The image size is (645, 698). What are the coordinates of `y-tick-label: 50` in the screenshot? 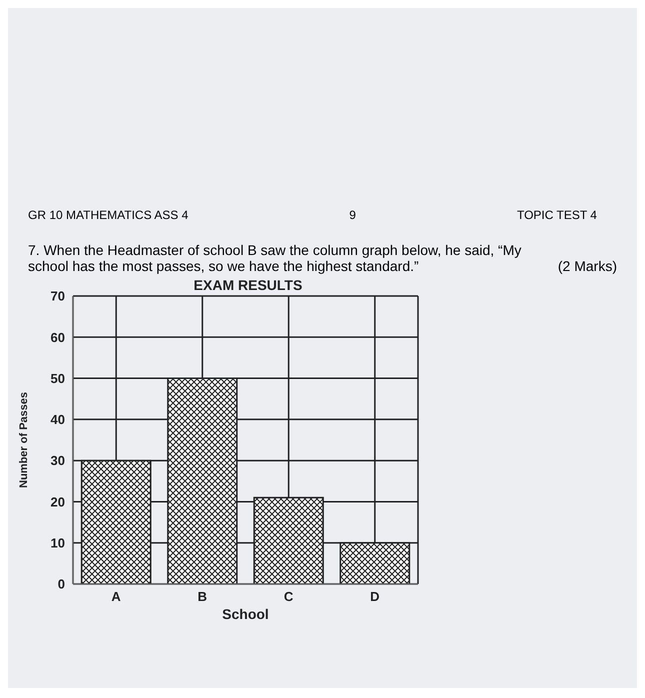 It's located at (57, 378).